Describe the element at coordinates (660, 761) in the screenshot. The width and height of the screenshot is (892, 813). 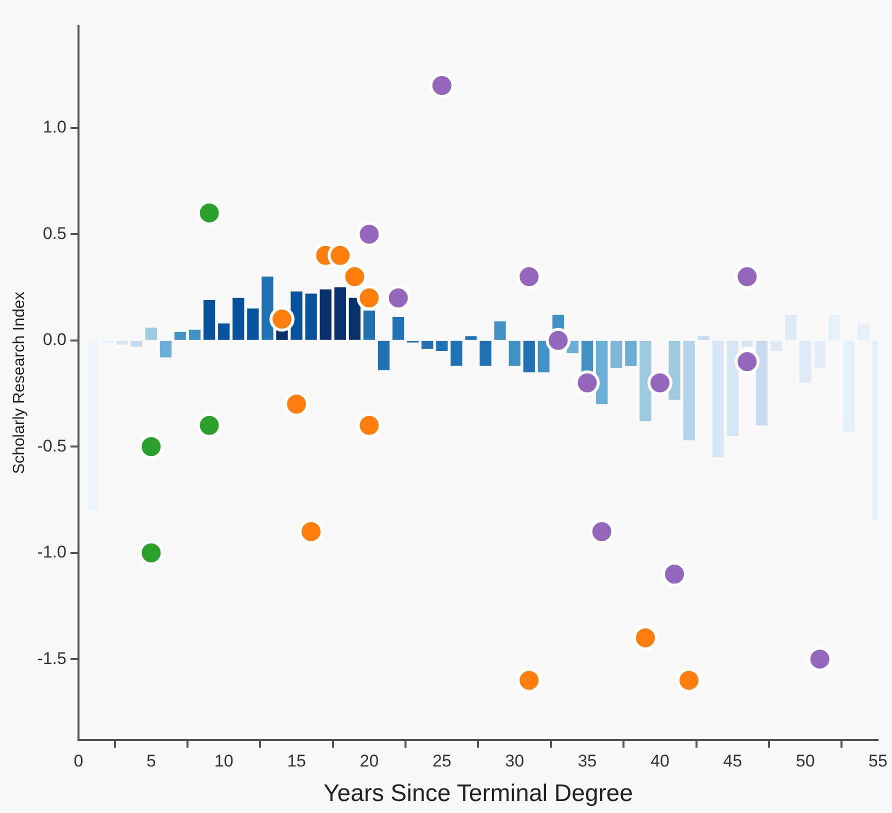
I see `x-tick-label: 40` at that location.